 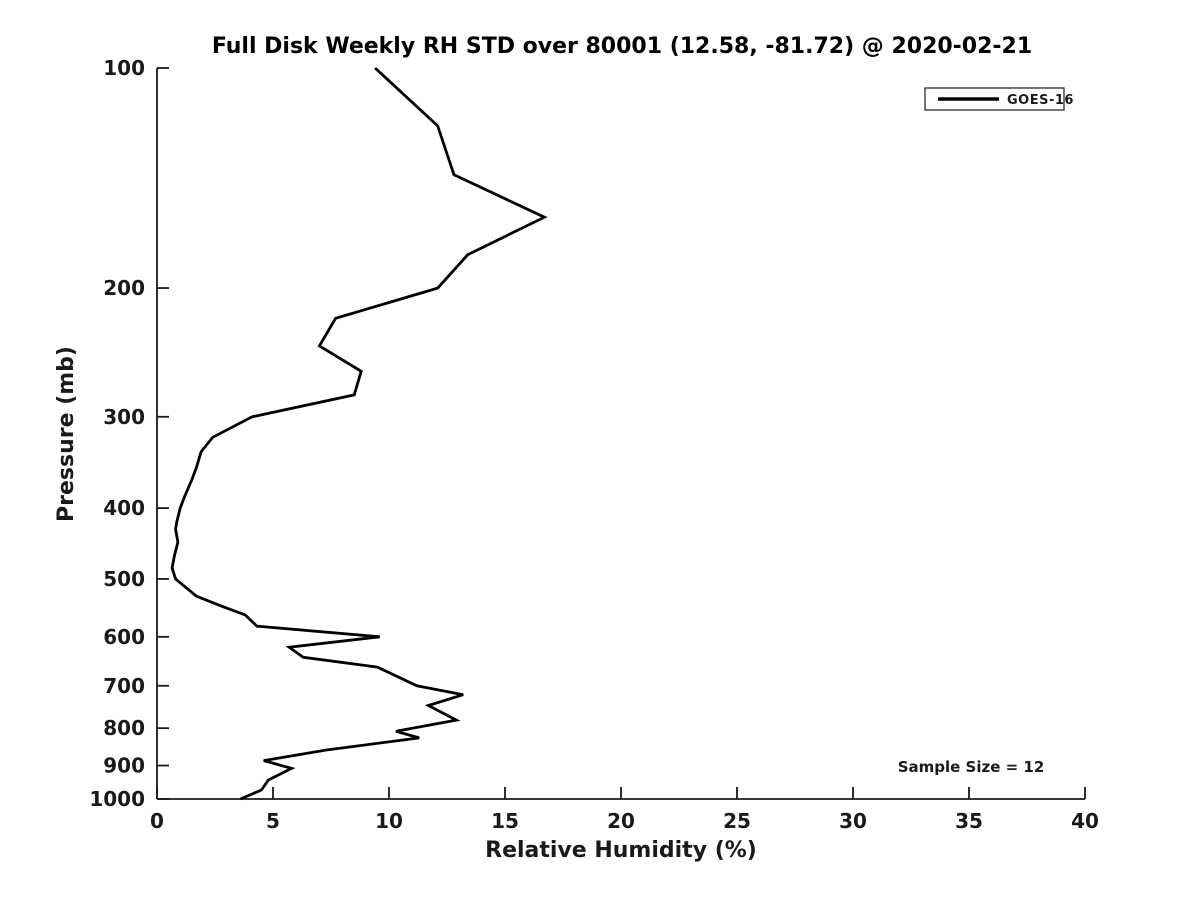 I want to click on x-tick-label: 15, so click(x=505, y=821).